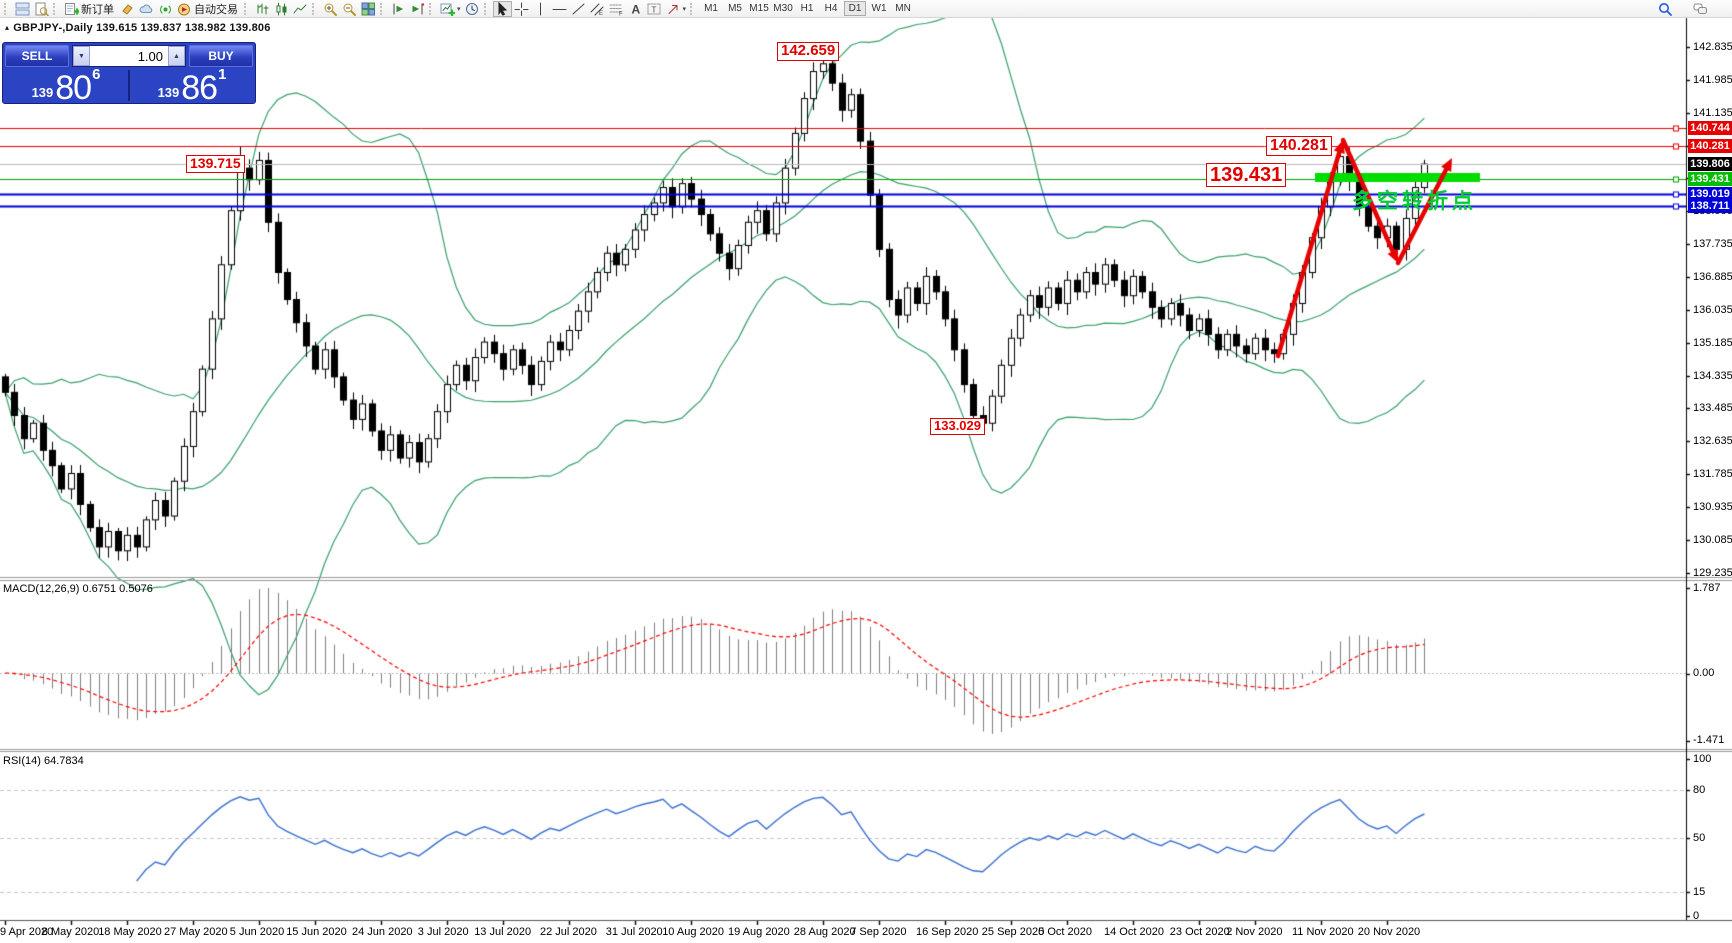 Image resolution: width=1732 pixels, height=943 pixels. What do you see at coordinates (1712, 474) in the screenshot?
I see `price-axis-label: 131.785` at bounding box center [1712, 474].